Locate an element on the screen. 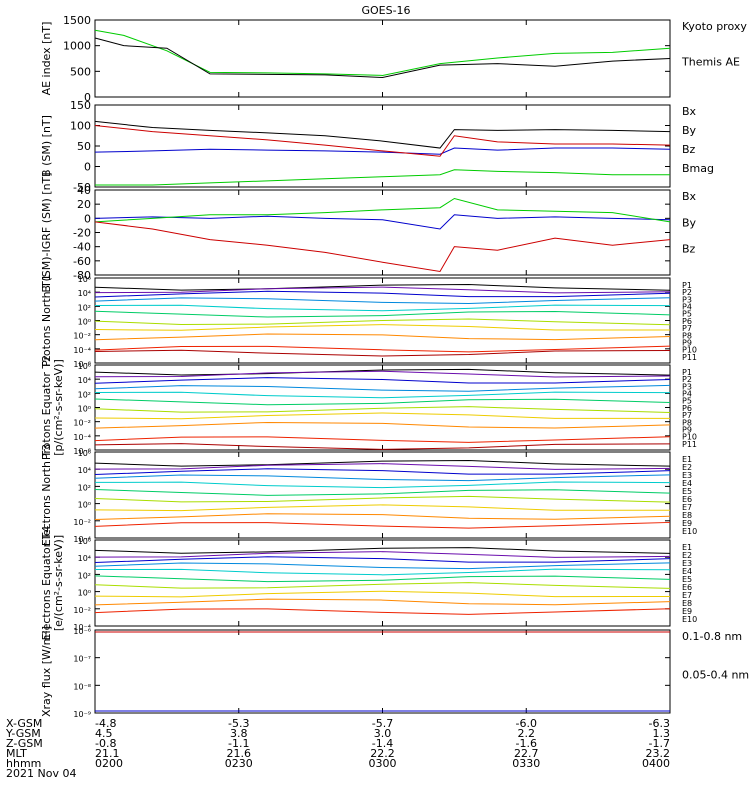  legend-entry: E7 is located at coordinates (687, 507).